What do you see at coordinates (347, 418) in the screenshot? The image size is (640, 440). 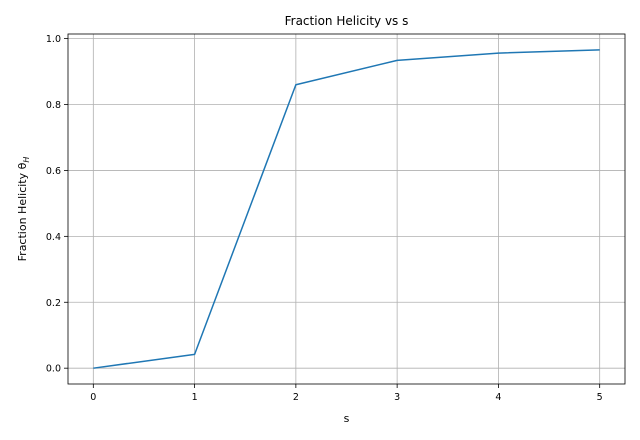 I see `x-axis-label: s` at bounding box center [347, 418].